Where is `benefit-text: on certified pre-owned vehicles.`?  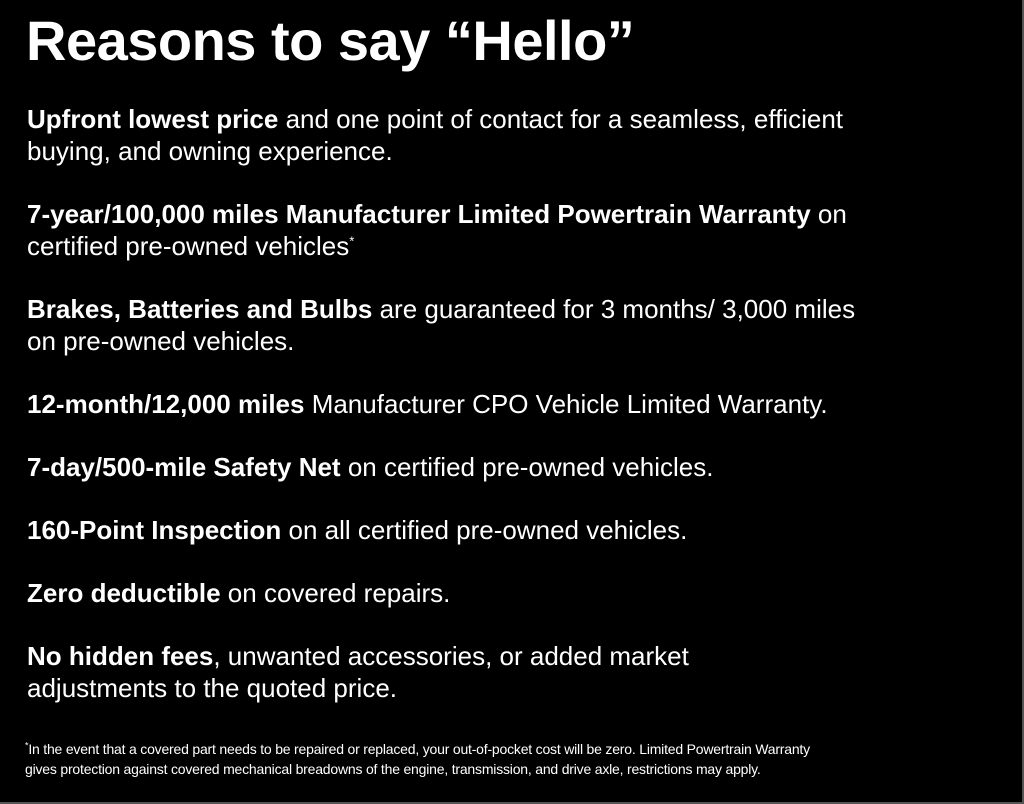
benefit-text: on certified pre-owned vehicles. is located at coordinates (527, 467).